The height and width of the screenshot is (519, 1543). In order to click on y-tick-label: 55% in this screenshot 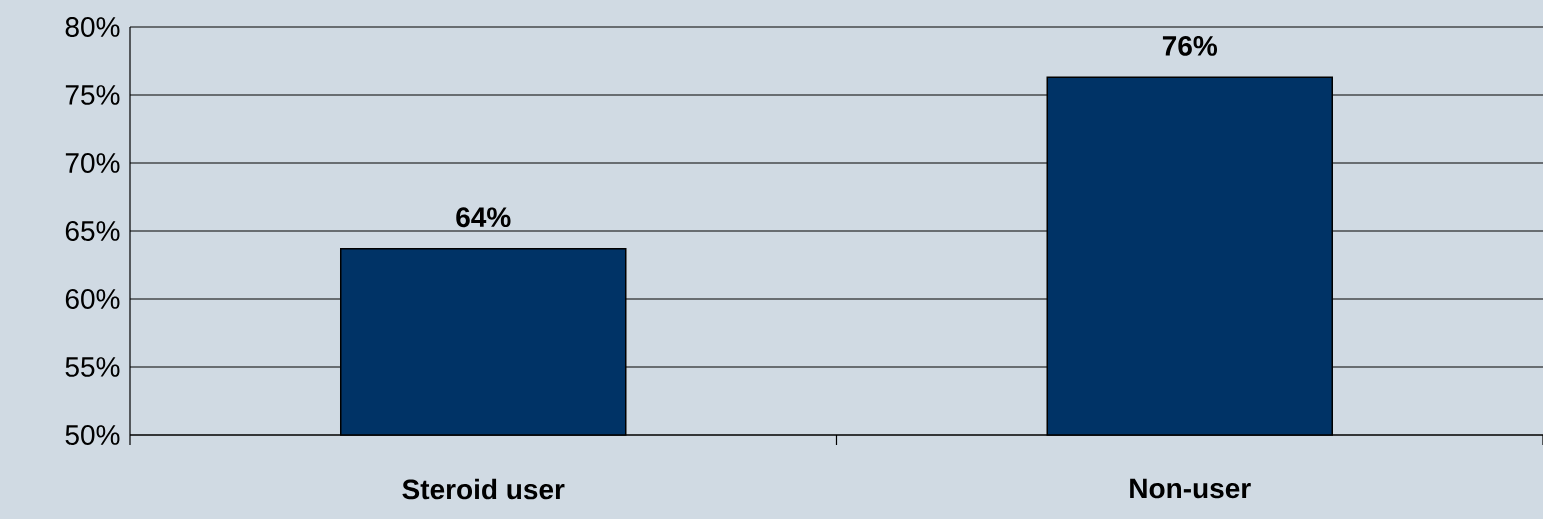, I will do `click(92, 367)`.